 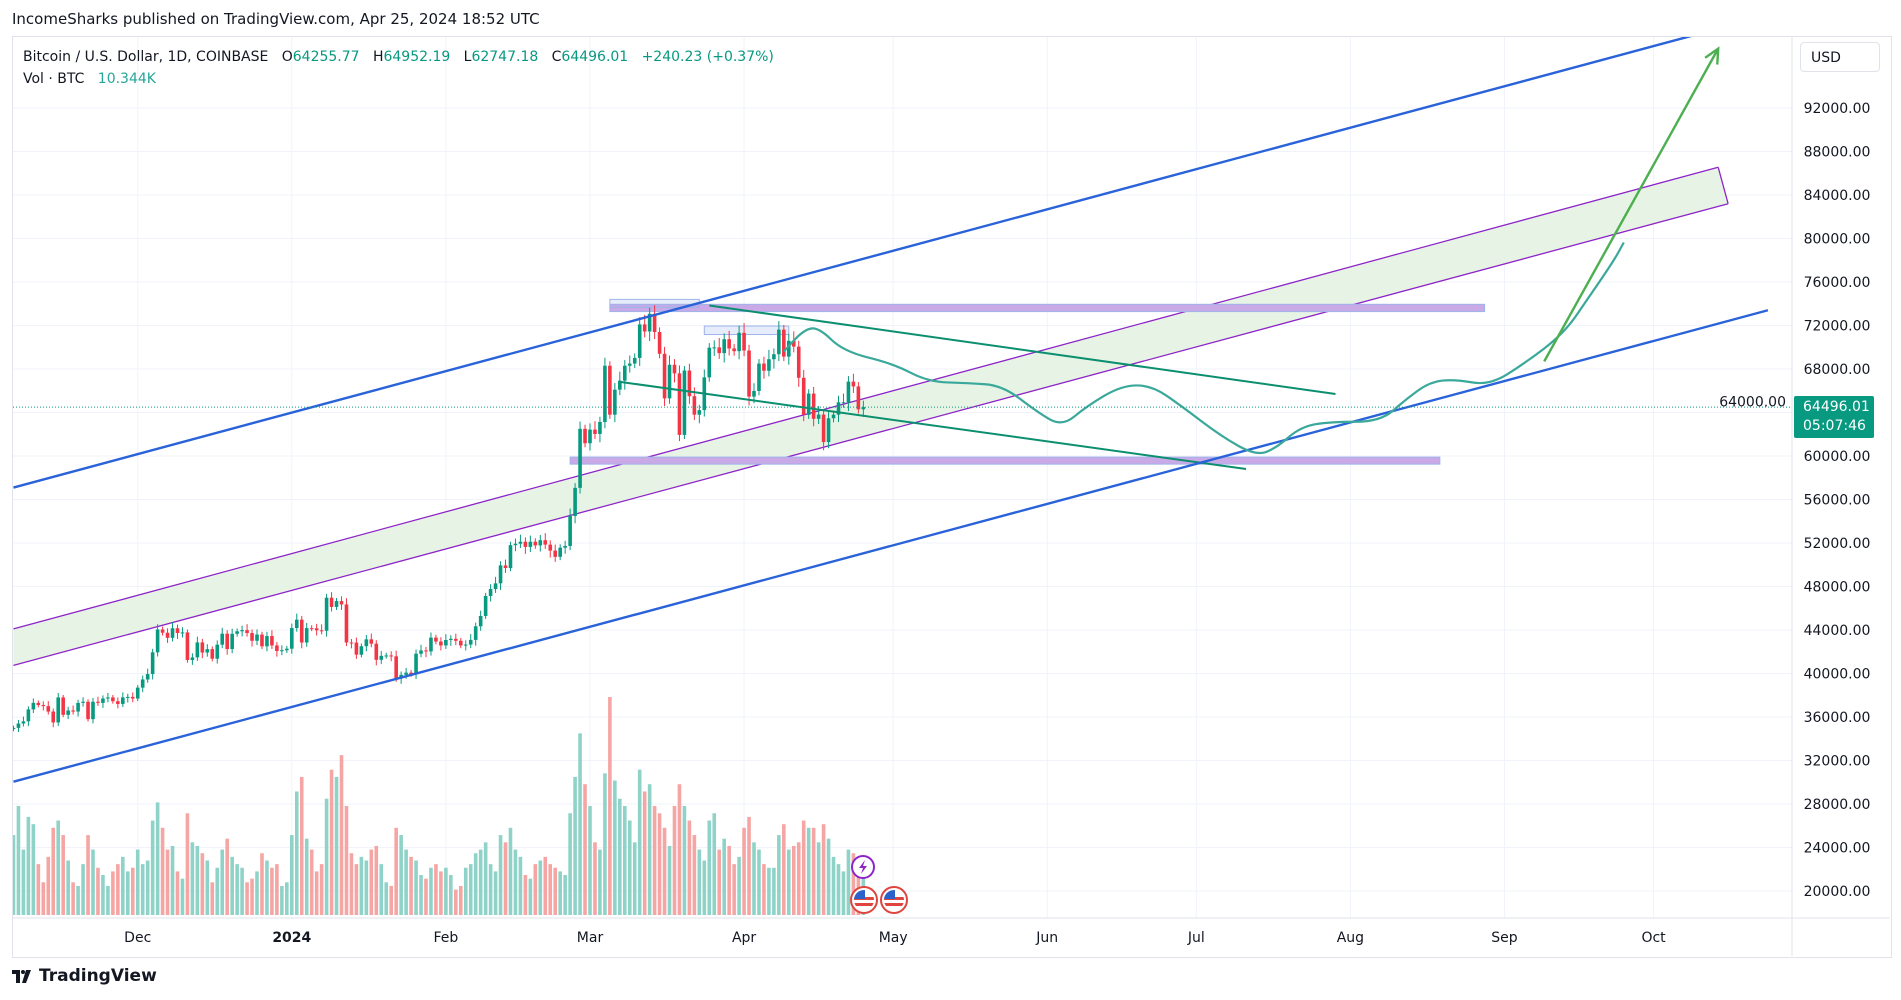 What do you see at coordinates (595, 57) in the screenshot?
I see `close-value: 64496.01` at bounding box center [595, 57].